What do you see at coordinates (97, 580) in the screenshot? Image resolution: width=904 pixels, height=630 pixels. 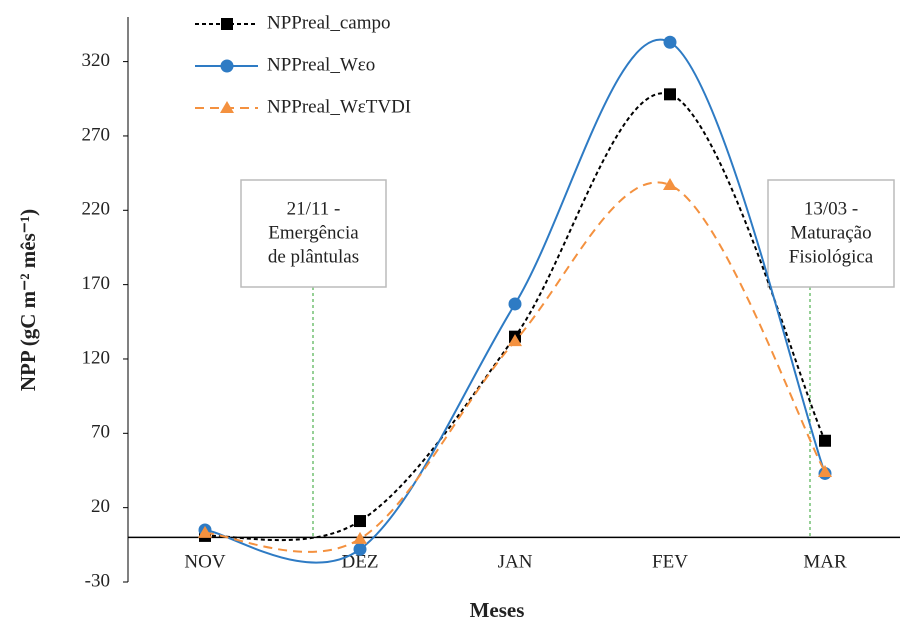 I see `y-tick-label: -30` at bounding box center [97, 580].